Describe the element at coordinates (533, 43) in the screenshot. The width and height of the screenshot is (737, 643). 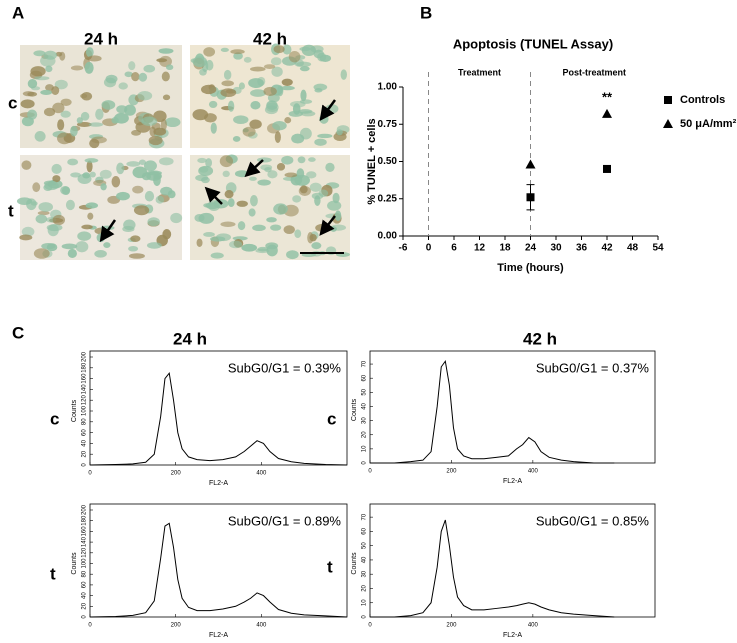
I see `chart-title: Apoptosis (TUNEL Assay)` at that location.